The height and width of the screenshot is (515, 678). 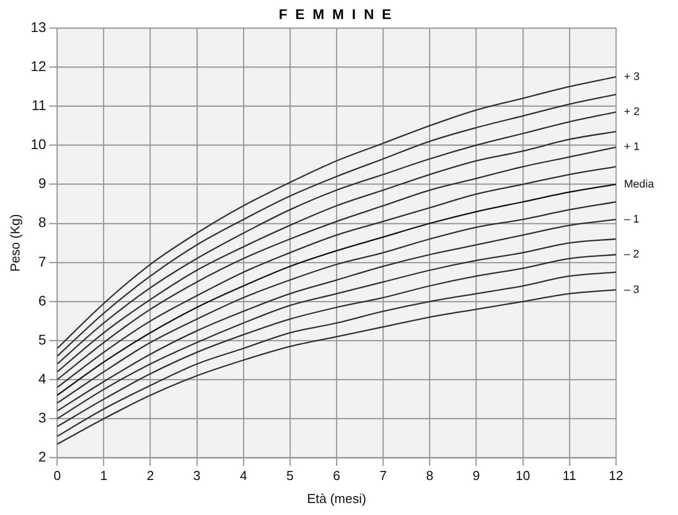 What do you see at coordinates (42, 339) in the screenshot?
I see `y-tick-label: 5` at bounding box center [42, 339].